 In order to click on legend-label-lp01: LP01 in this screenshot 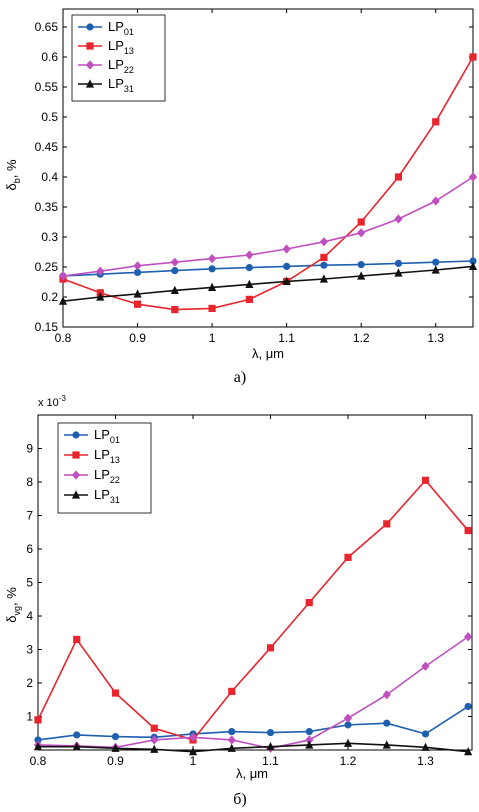, I will do `click(121, 28)`.